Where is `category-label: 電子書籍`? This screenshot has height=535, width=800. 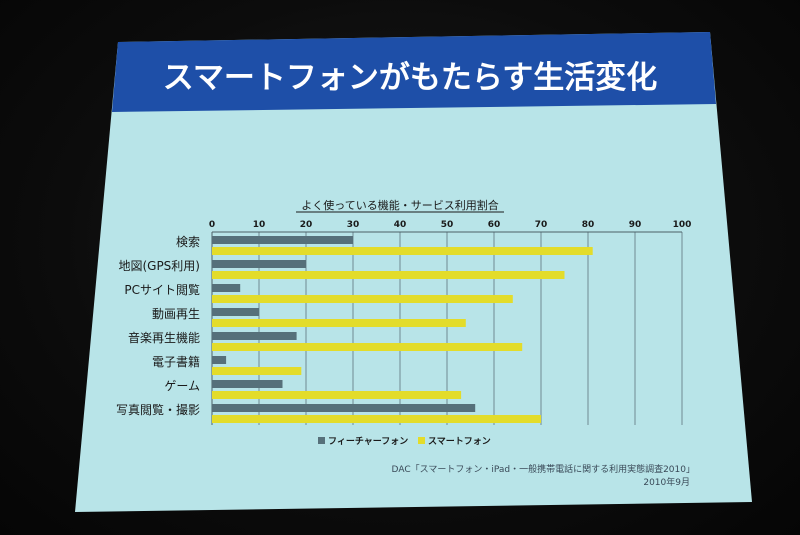
category-label: 電子書籍 is located at coordinates (176, 361).